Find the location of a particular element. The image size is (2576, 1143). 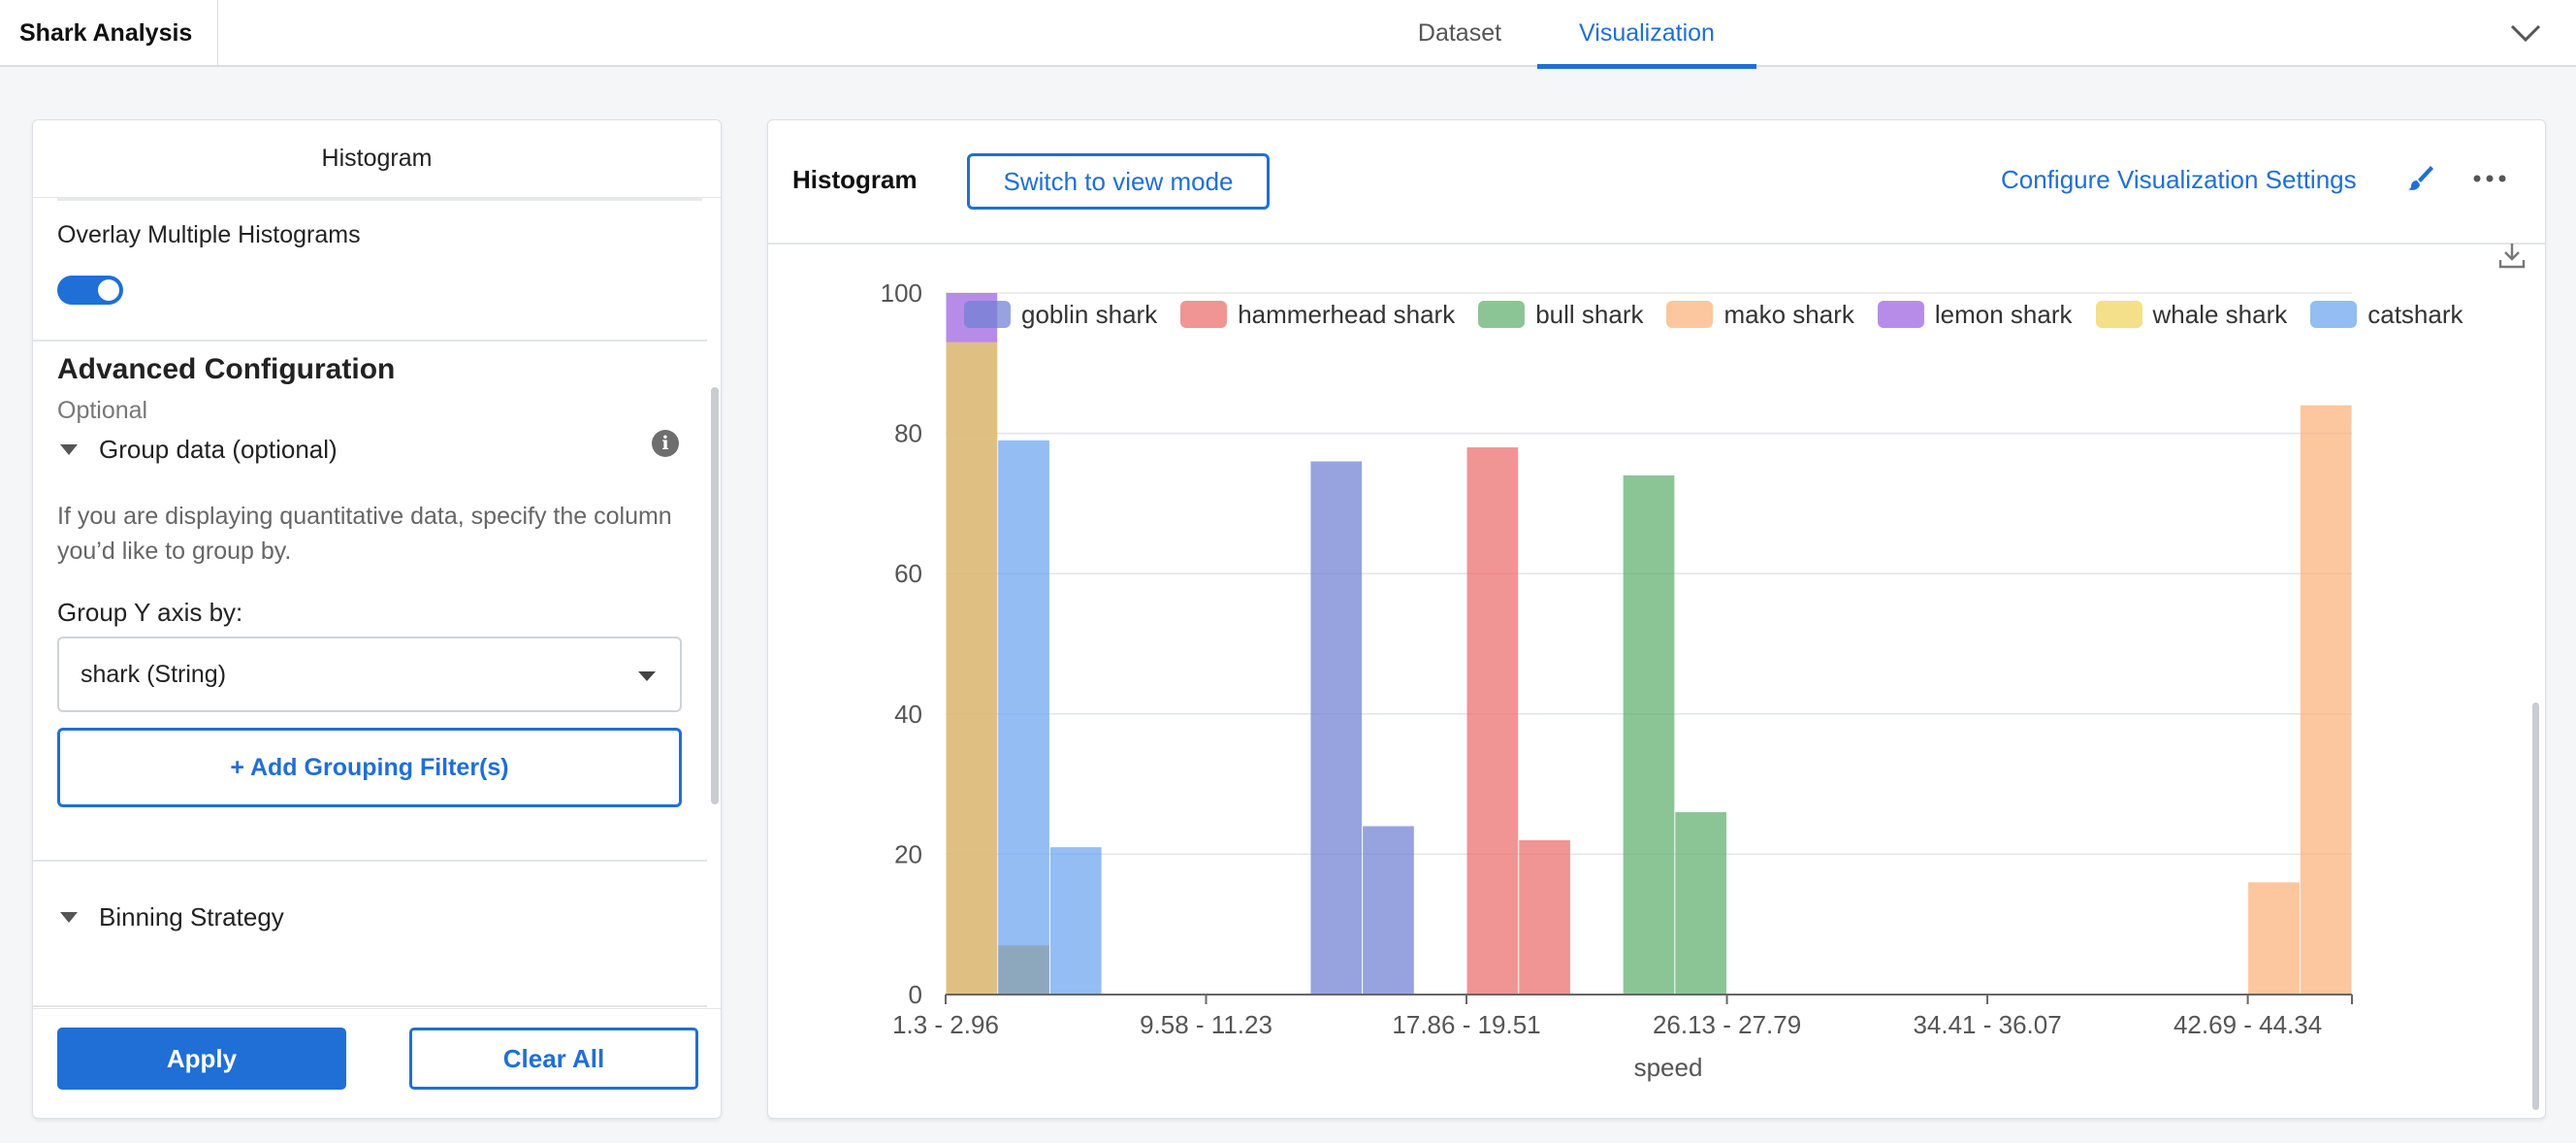

x-tick-label: 17.86 - 19.51 is located at coordinates (1466, 1024).